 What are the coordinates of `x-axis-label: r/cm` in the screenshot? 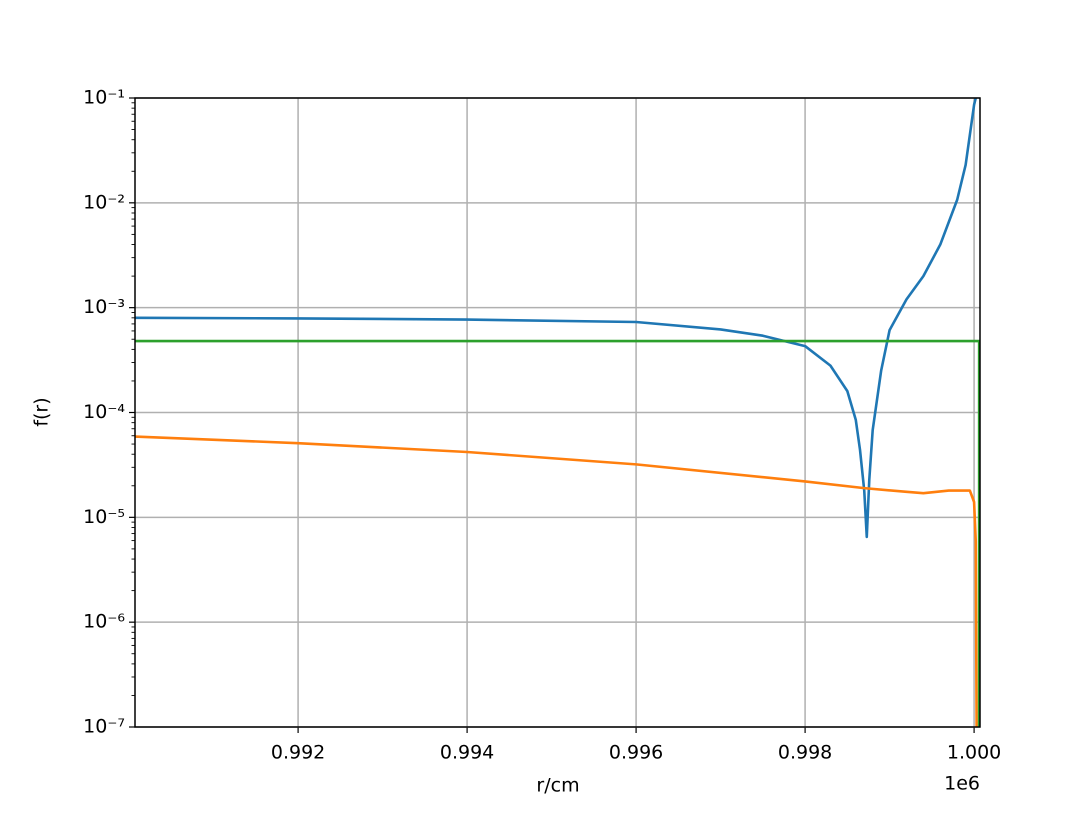 It's located at (557, 786).